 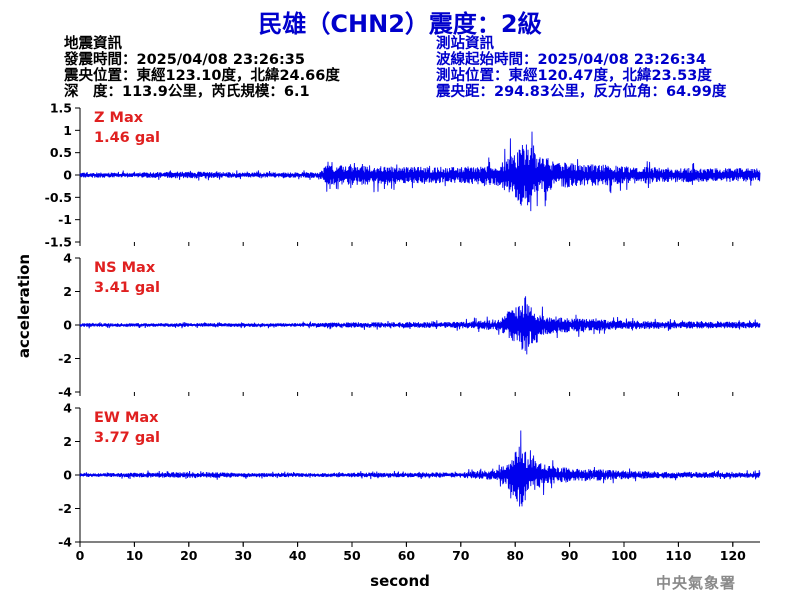 What do you see at coordinates (678, 555) in the screenshot?
I see `x-tick-label: 110` at bounding box center [678, 555].